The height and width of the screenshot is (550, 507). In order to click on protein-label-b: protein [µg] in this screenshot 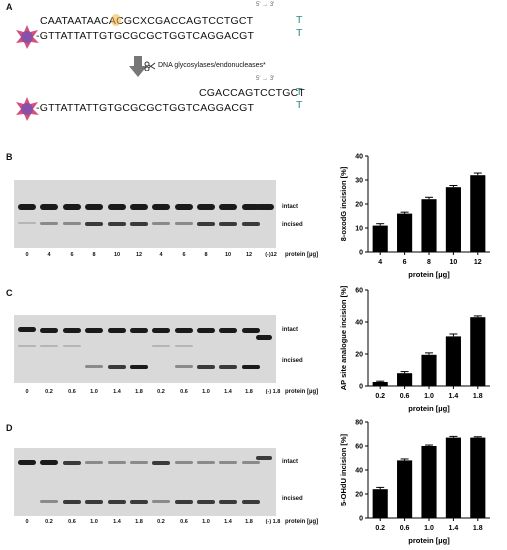, I will do `click(302, 255)`.